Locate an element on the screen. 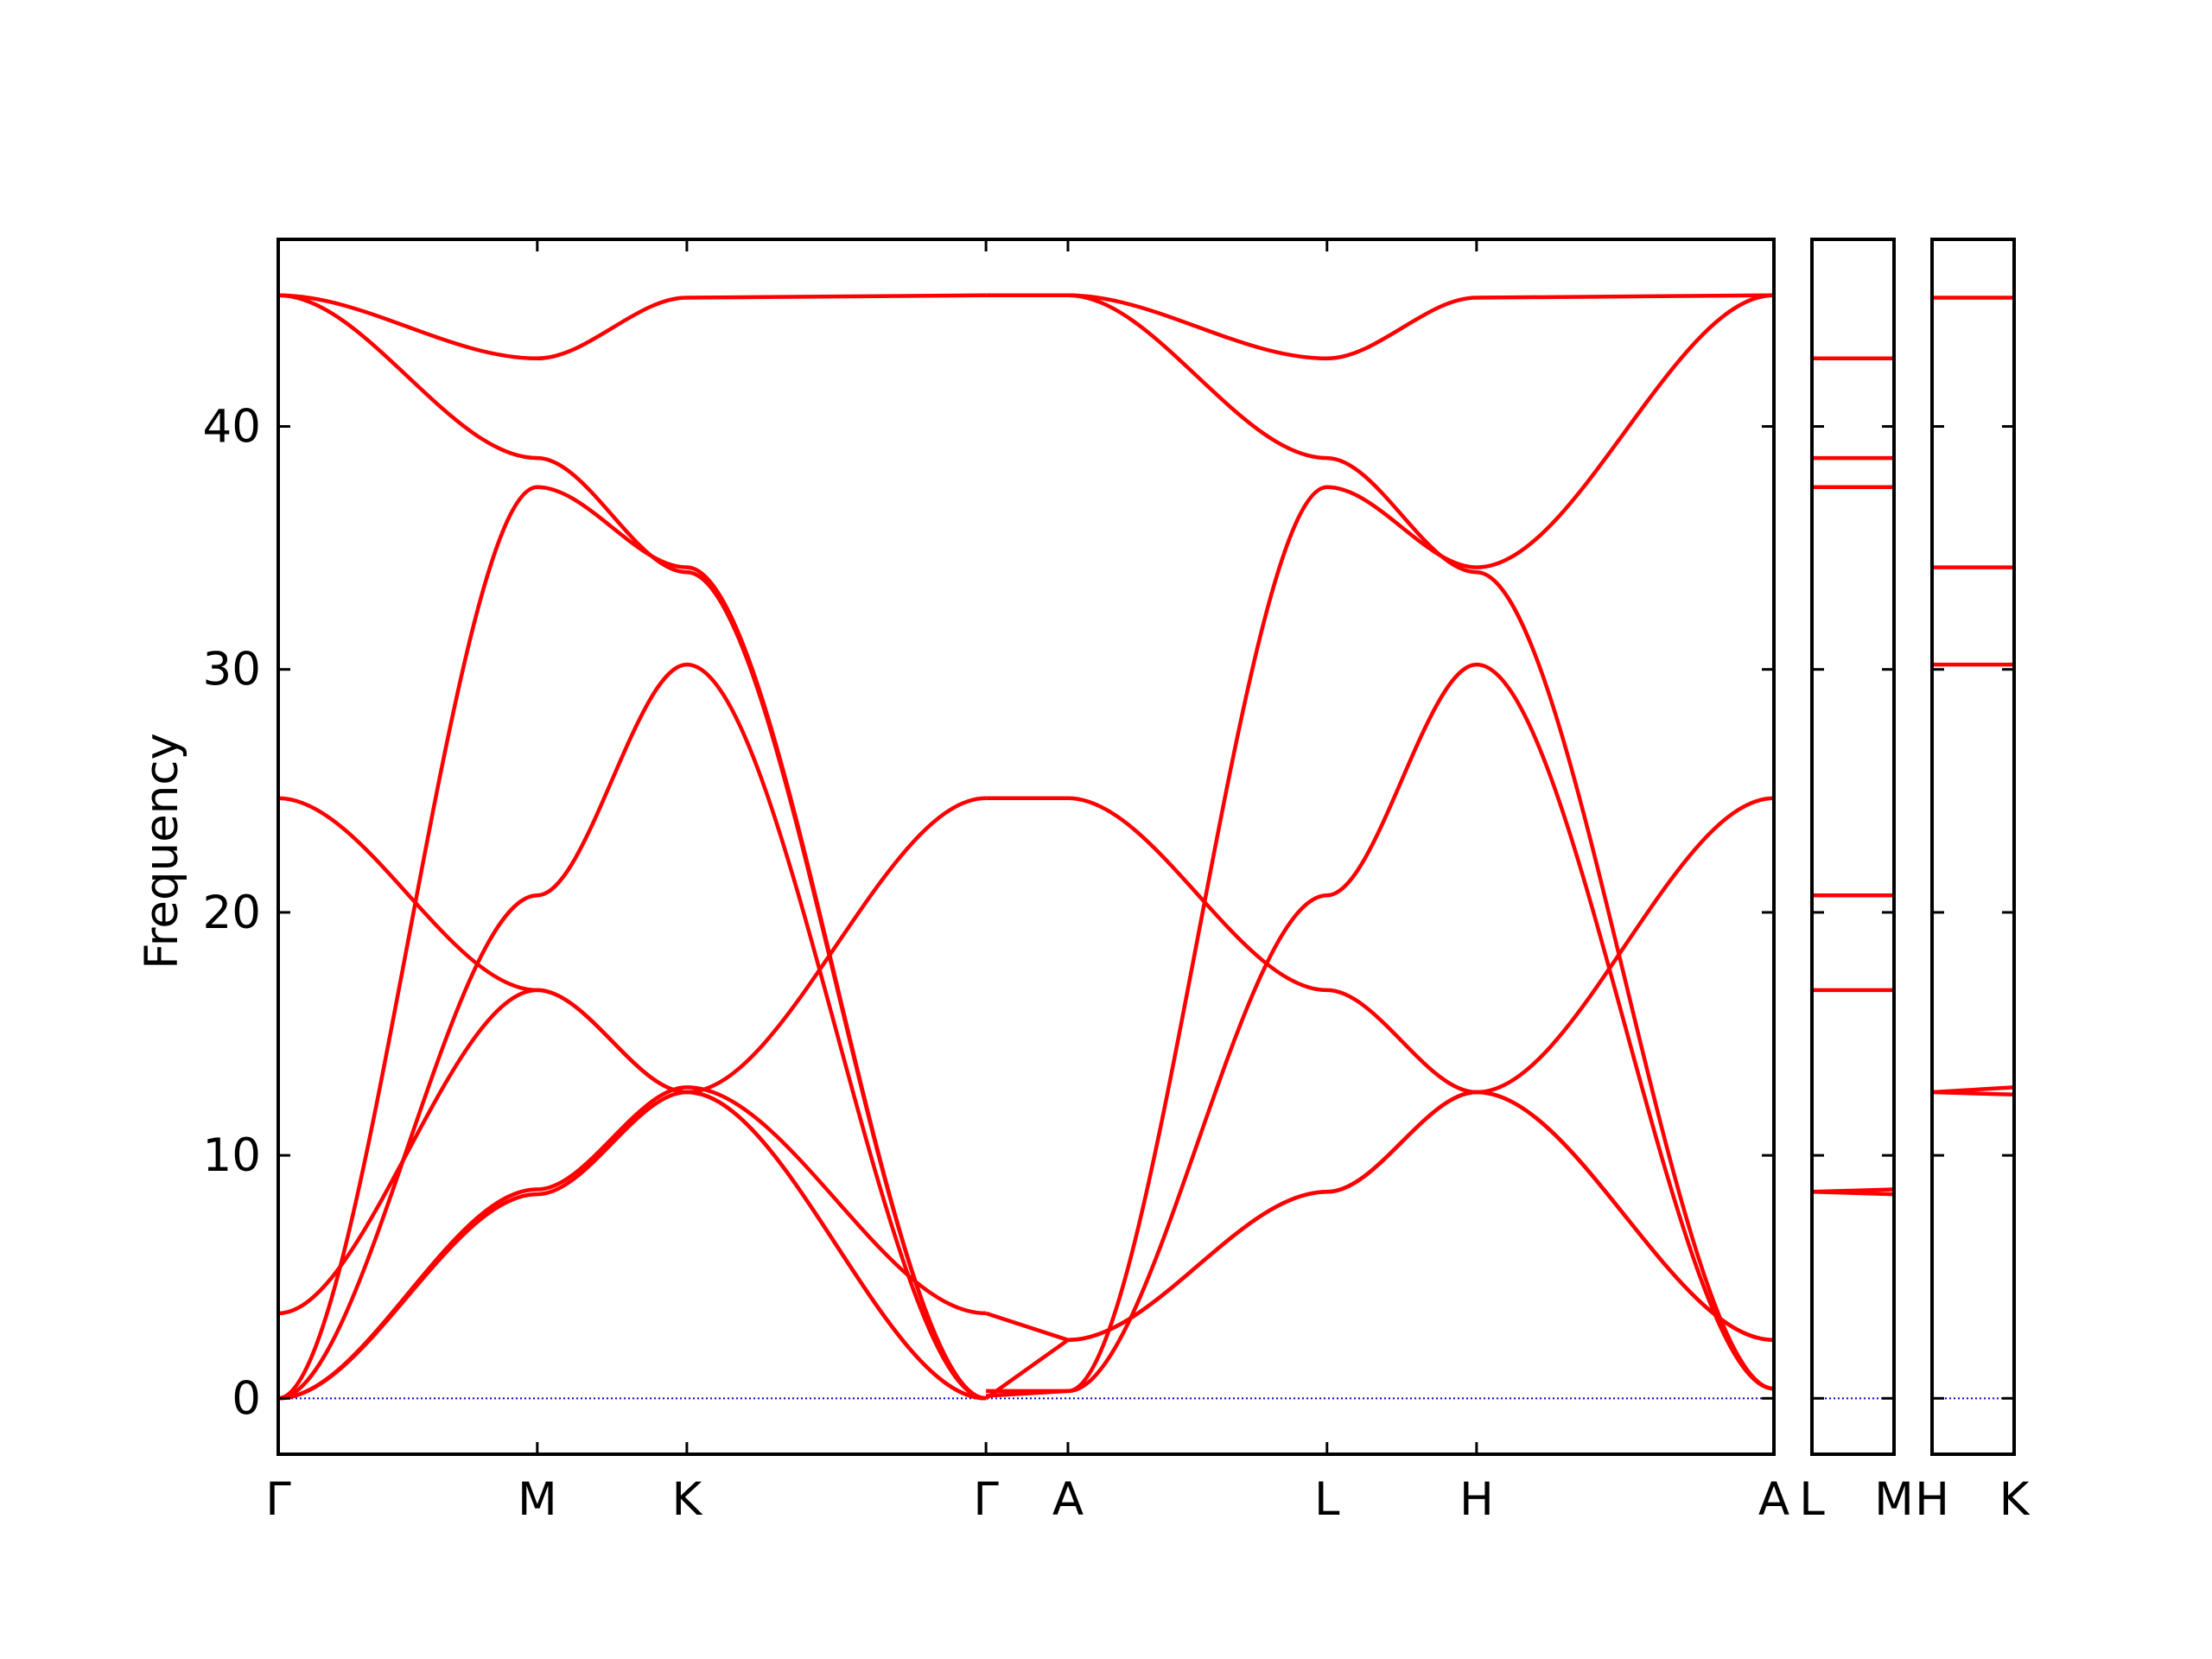 The image size is (2212, 1659). x-tick-label-main-3: Γ is located at coordinates (986, 1499).